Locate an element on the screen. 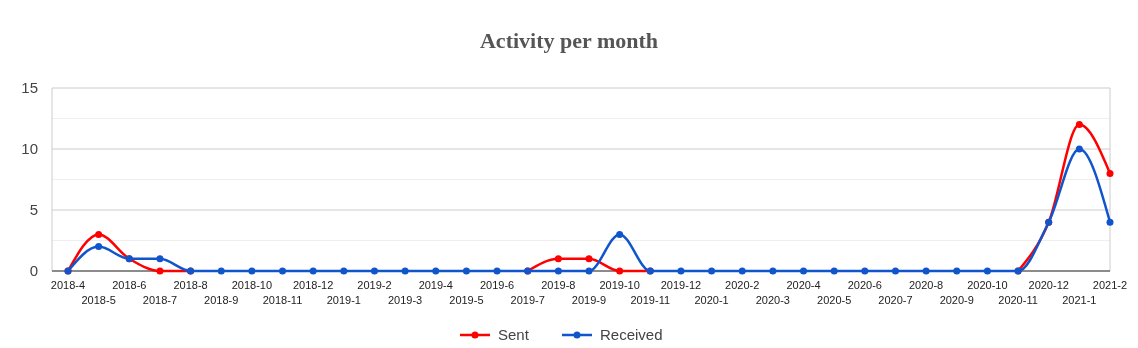  x-tick-label: 2018-11 is located at coordinates (282, 300).